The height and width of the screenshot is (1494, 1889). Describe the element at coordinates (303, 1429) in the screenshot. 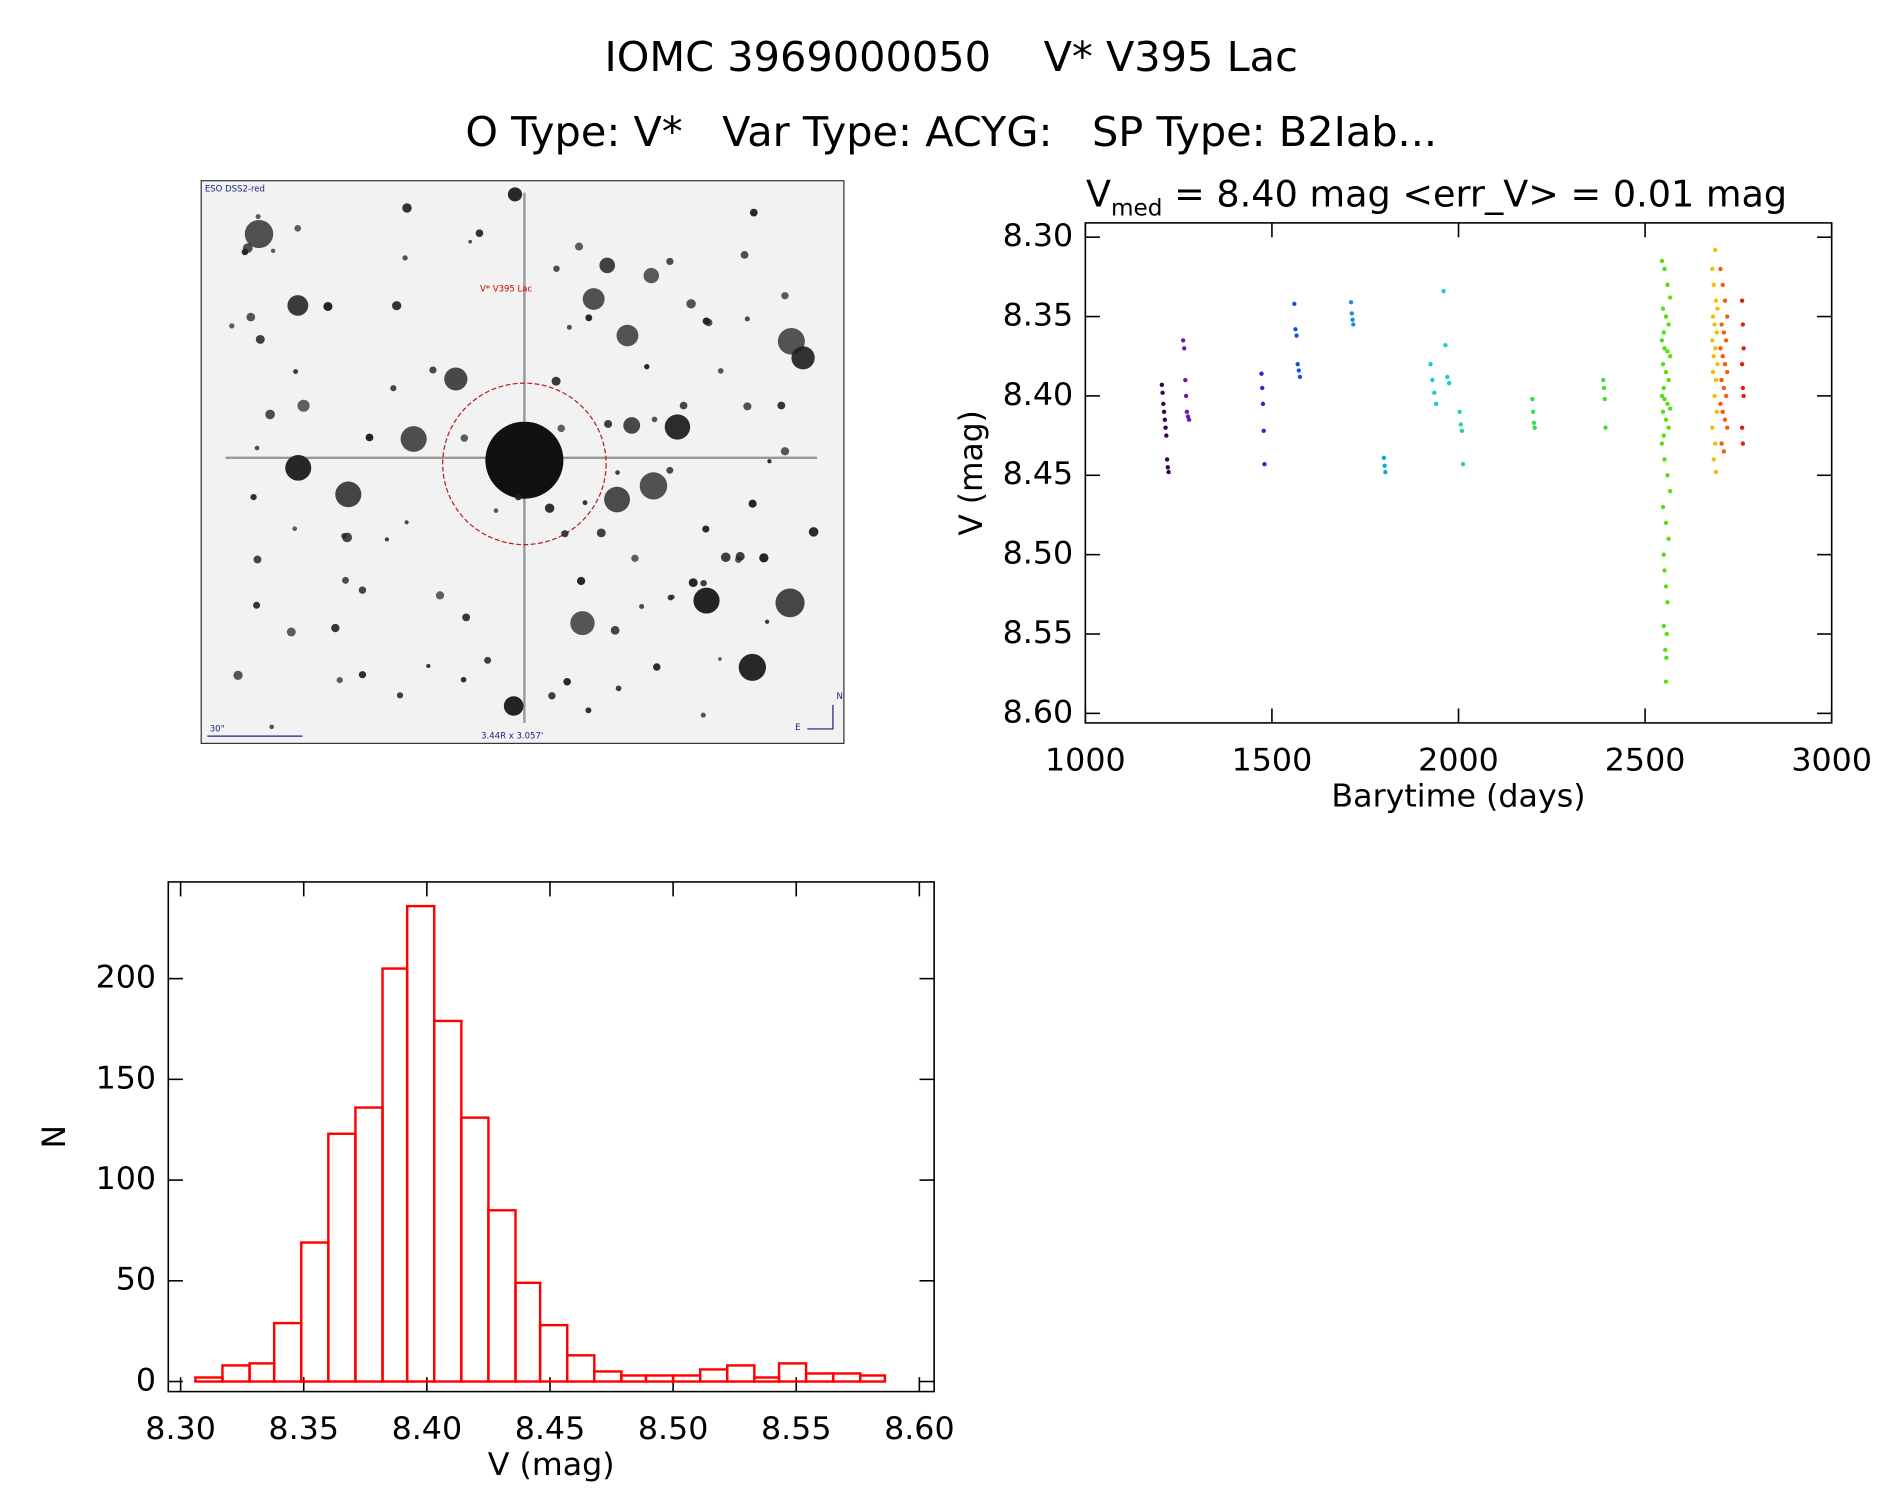

I see `x-tick-label: 8.35` at that location.